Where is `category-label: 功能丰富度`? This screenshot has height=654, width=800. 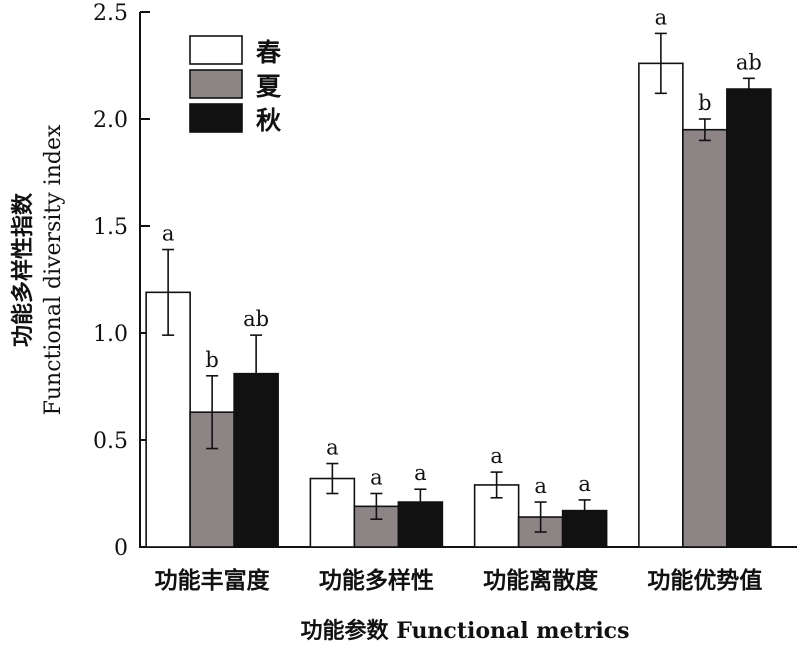 category-label: 功能丰富度 is located at coordinates (213, 580).